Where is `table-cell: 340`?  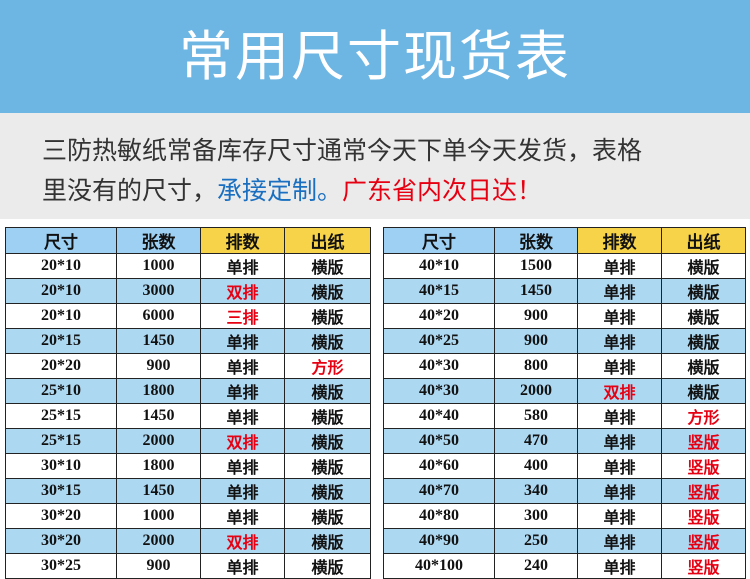
table-cell: 340 is located at coordinates (536, 491).